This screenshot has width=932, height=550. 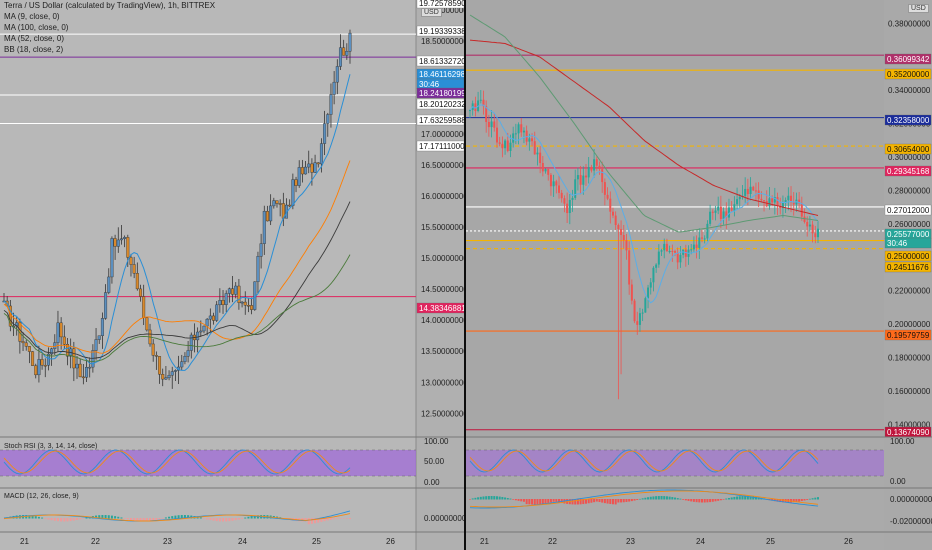 I want to click on price-tag-label: 0.25577000, so click(x=908, y=234).